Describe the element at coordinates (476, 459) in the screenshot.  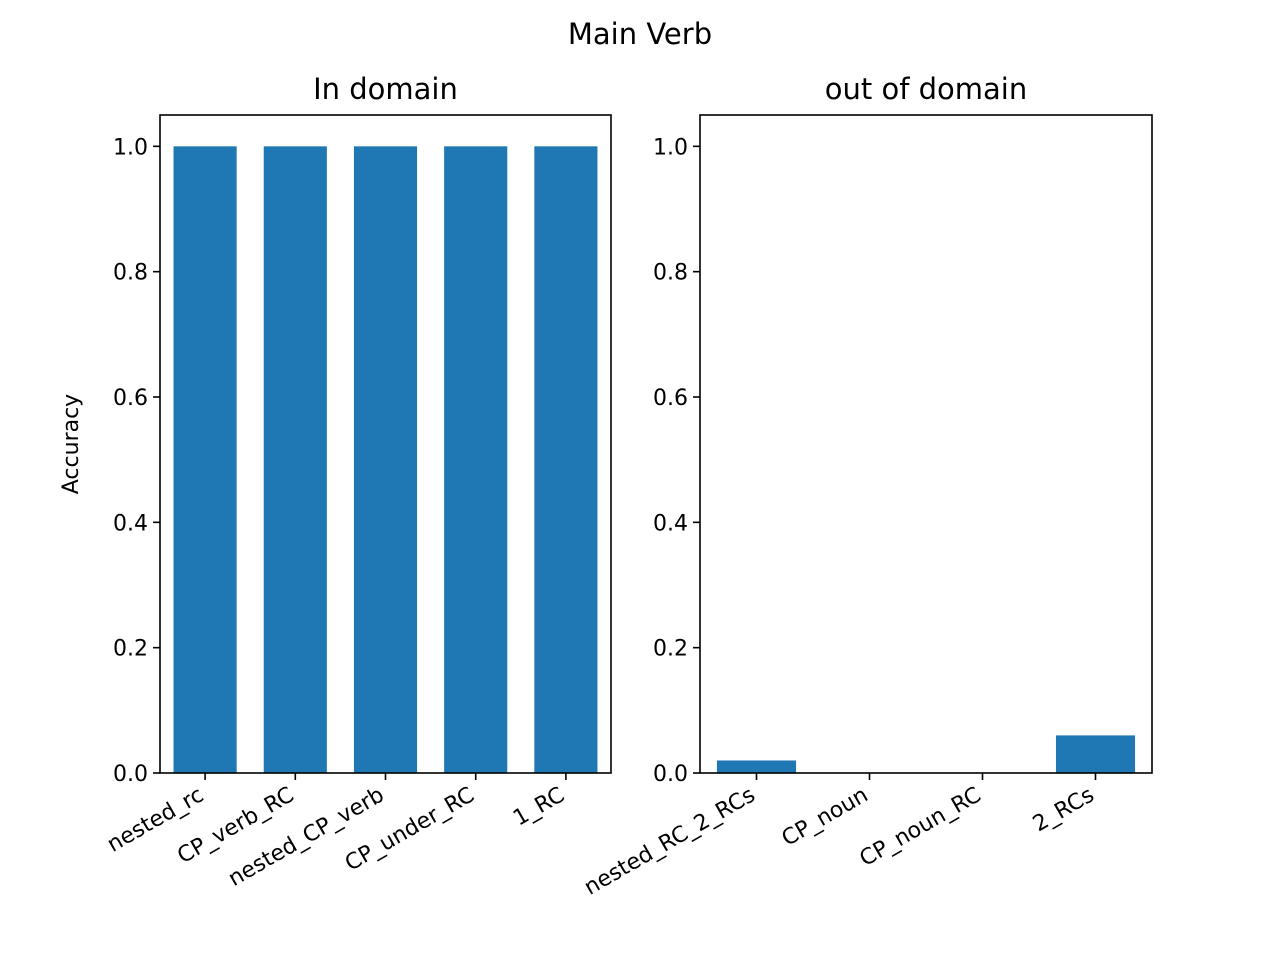
I see `bar-cp-under-rc` at that location.